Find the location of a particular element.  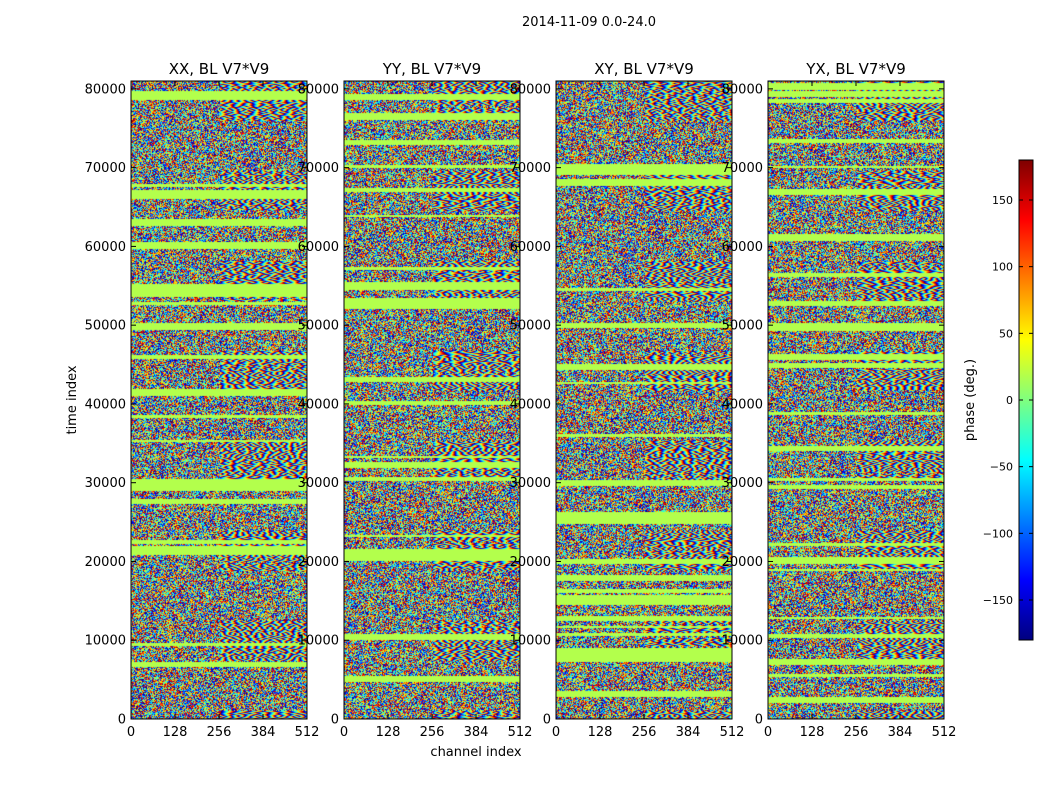

colorbar-tick-label: 150 is located at coordinates (1002, 200).